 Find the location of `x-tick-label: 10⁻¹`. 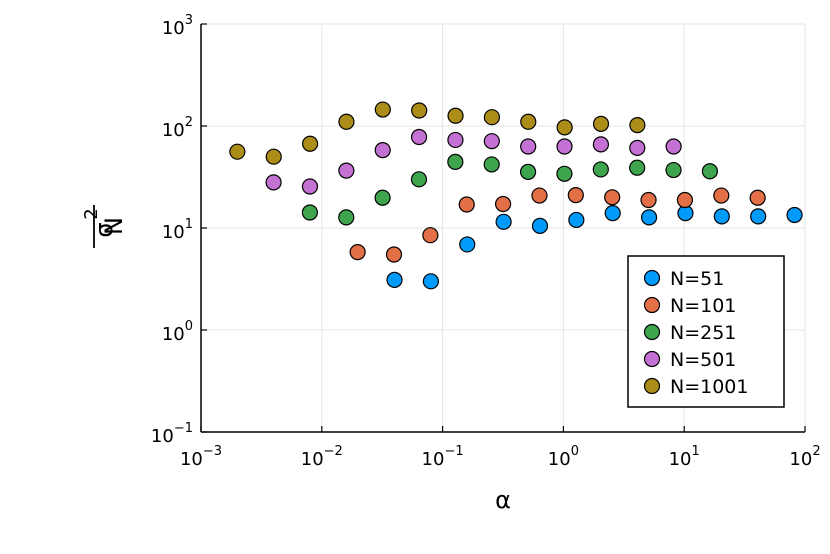

x-tick-label: 10⁻¹ is located at coordinates (443, 457).